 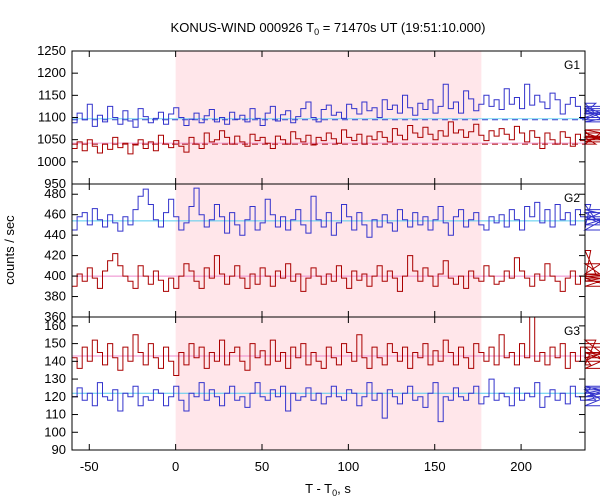 What do you see at coordinates (55, 431) in the screenshot?
I see `g3-y-tick-label: 100` at bounding box center [55, 431].